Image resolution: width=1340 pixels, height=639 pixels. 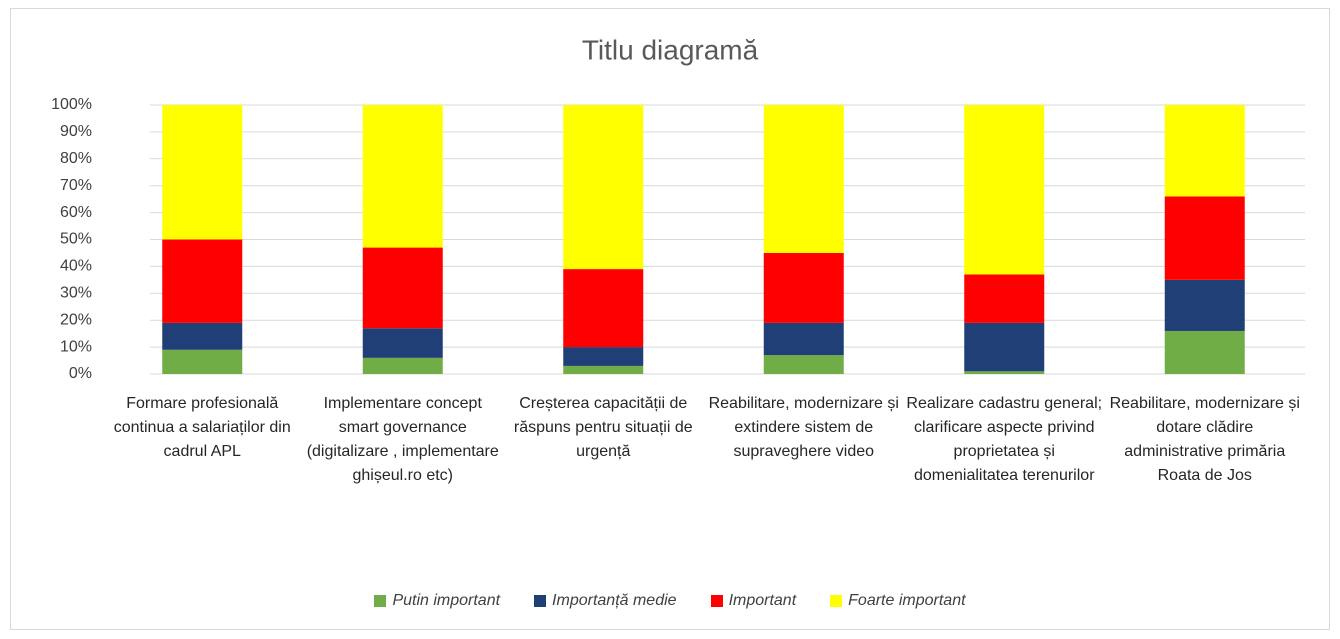 I want to click on y-tick-label: 20%, so click(x=76, y=319).